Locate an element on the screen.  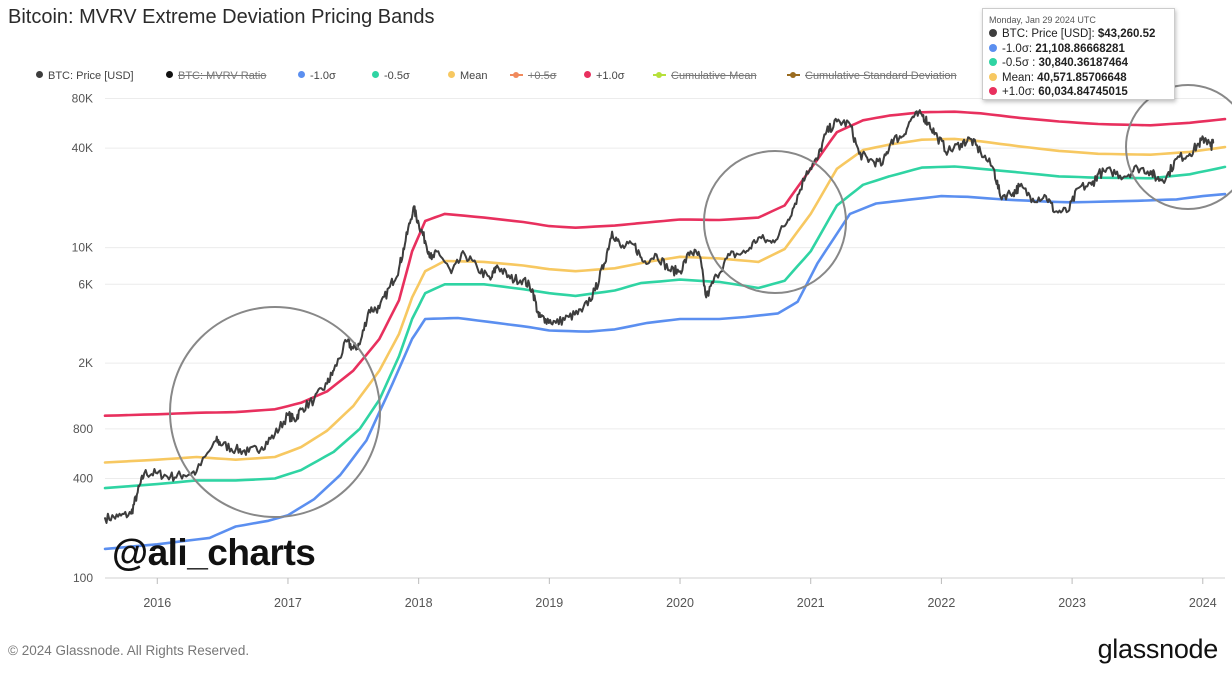
tooltip-value: 21,108.86668281 is located at coordinates (1080, 48).